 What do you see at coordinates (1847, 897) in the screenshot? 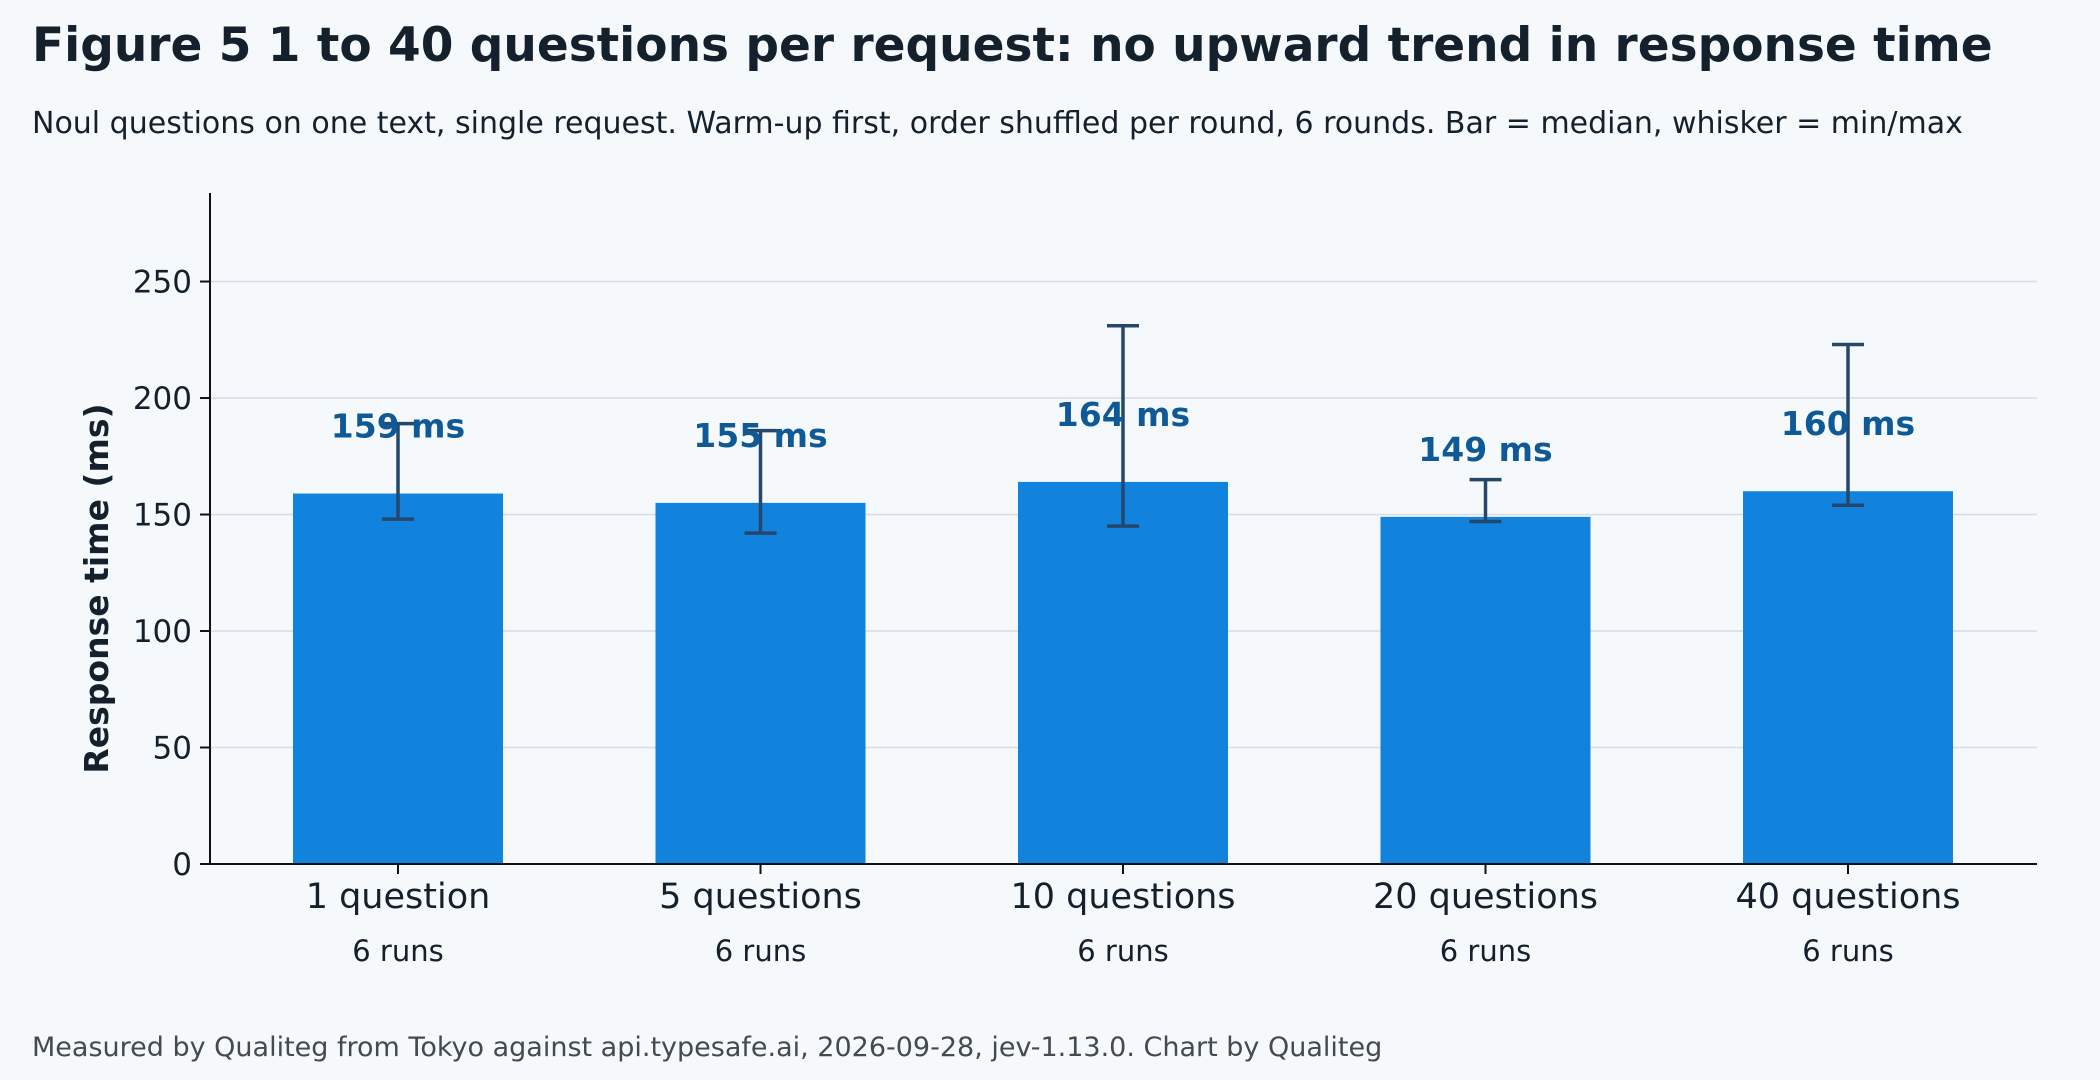
I see `x-category-label: 40 questions` at bounding box center [1847, 897].